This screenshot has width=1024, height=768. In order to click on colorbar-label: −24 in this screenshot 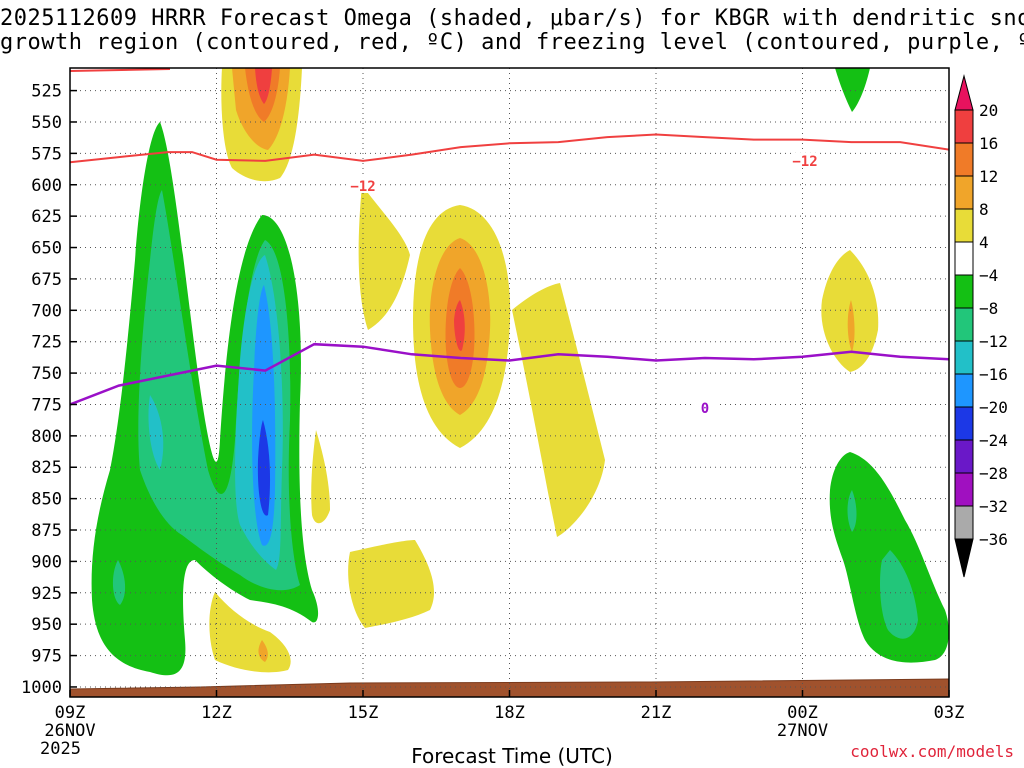, I will do `click(993, 440)`.